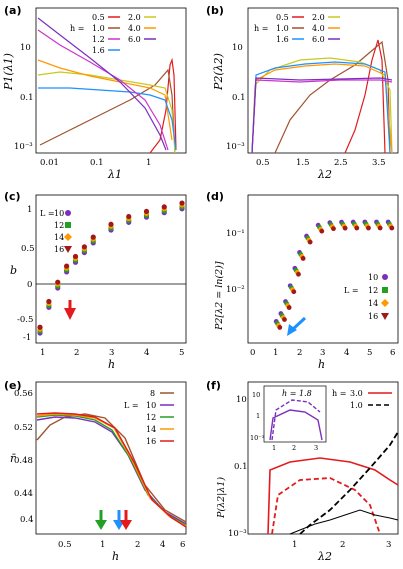  Describe the element at coordinates (12, 10) in the screenshot. I see `panel-a-tag: (a)` at that location.